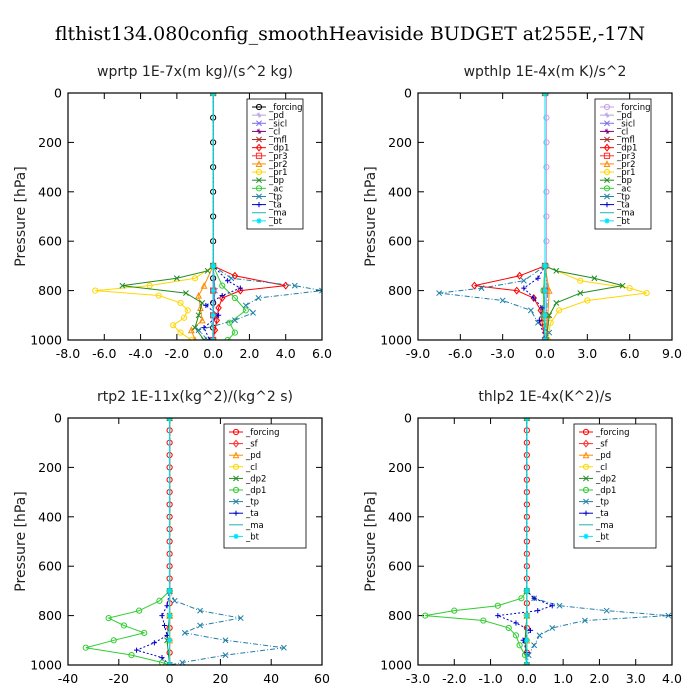 The width and height of the screenshot is (700, 700). I want to click on x-tick-label: -9.0, so click(418, 353).